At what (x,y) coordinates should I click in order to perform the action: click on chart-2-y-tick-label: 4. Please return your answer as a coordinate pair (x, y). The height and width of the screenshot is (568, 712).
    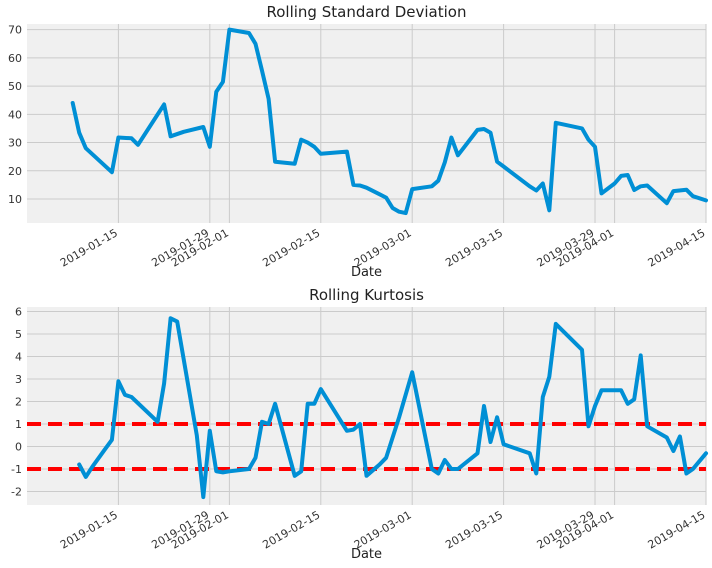
    Looking at the image, I should click on (18, 357).